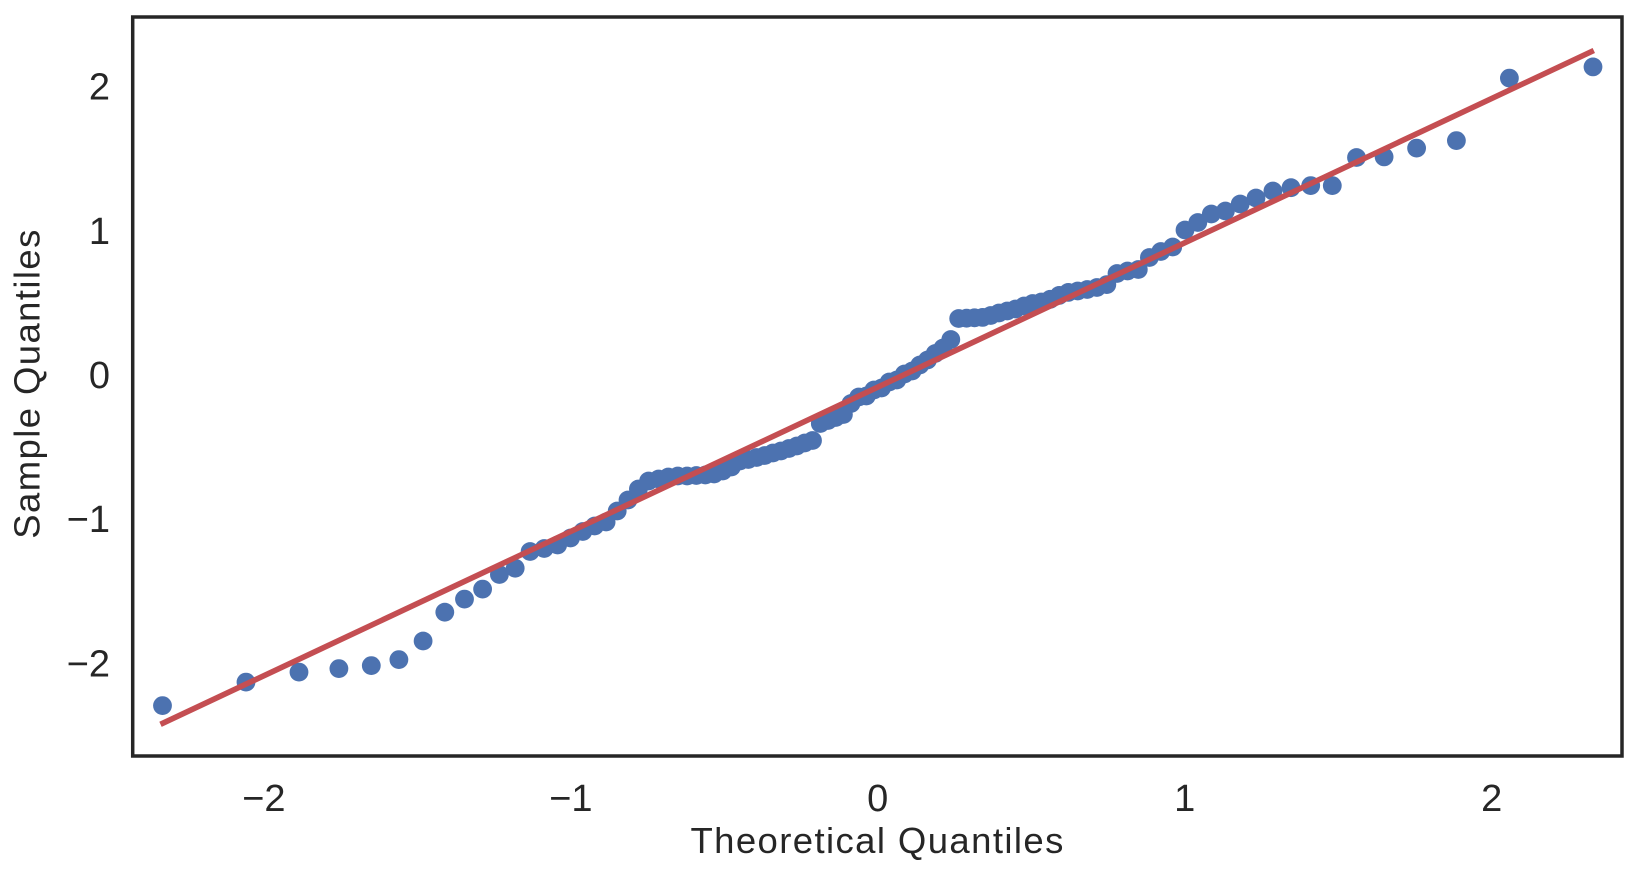 The height and width of the screenshot is (883, 1640). Describe the element at coordinates (877, 840) in the screenshot. I see `svg-text: Theoretical Quantiles` at that location.